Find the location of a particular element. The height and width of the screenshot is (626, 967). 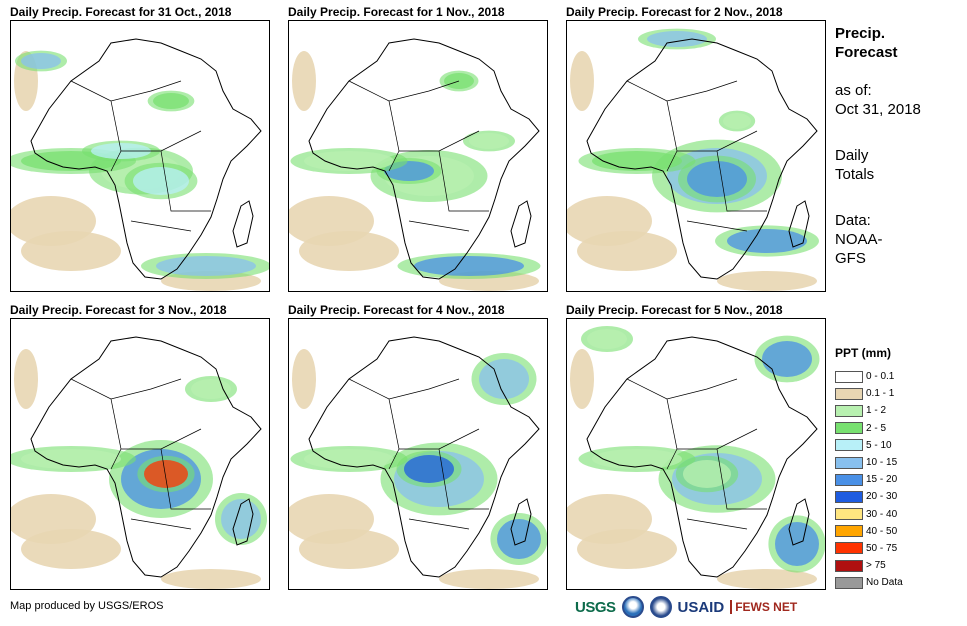

forecast-panel-4: Daily Precip. Forecast for 3 Nov., 2018 is located at coordinates (149, 447).